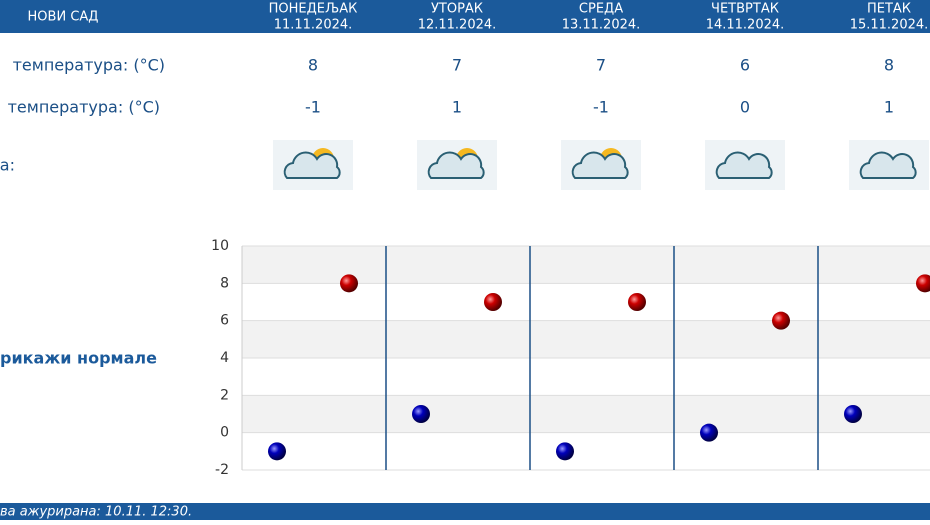 This screenshot has width=930, height=525. Describe the element at coordinates (78, 358) in the screenshot. I see `link: рикажи нормале` at that location.